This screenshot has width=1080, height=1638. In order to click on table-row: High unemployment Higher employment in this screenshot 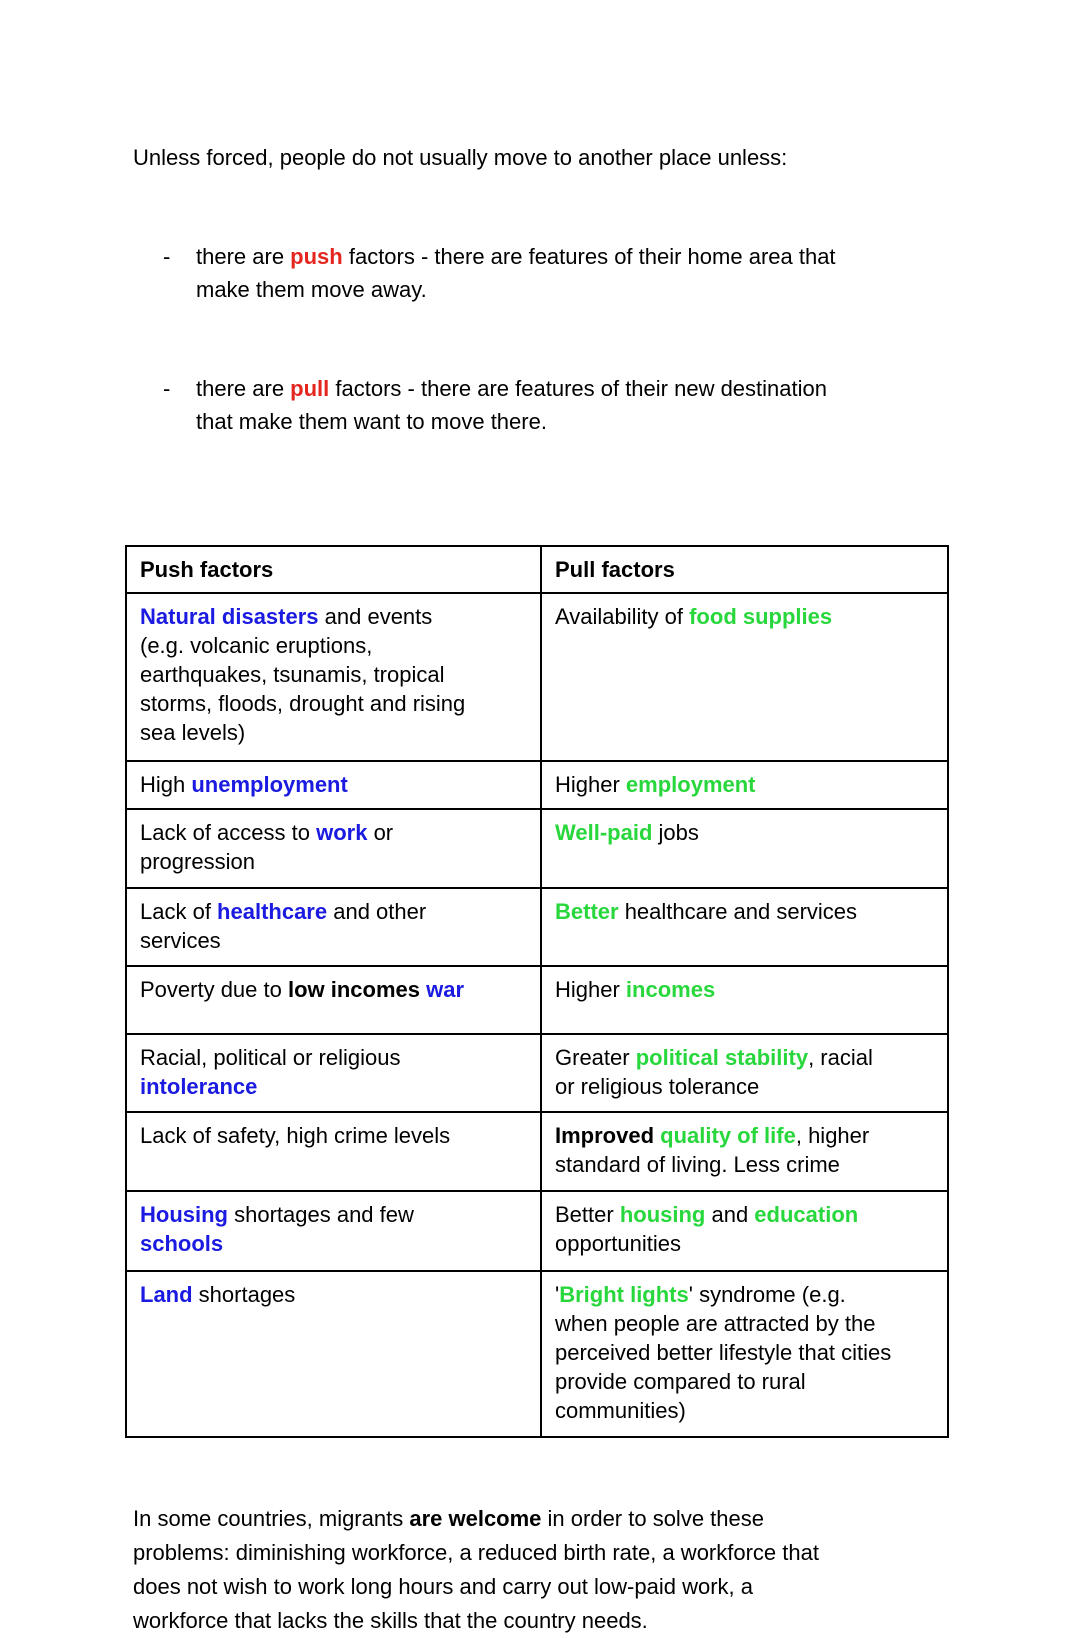, I will do `click(537, 785)`.